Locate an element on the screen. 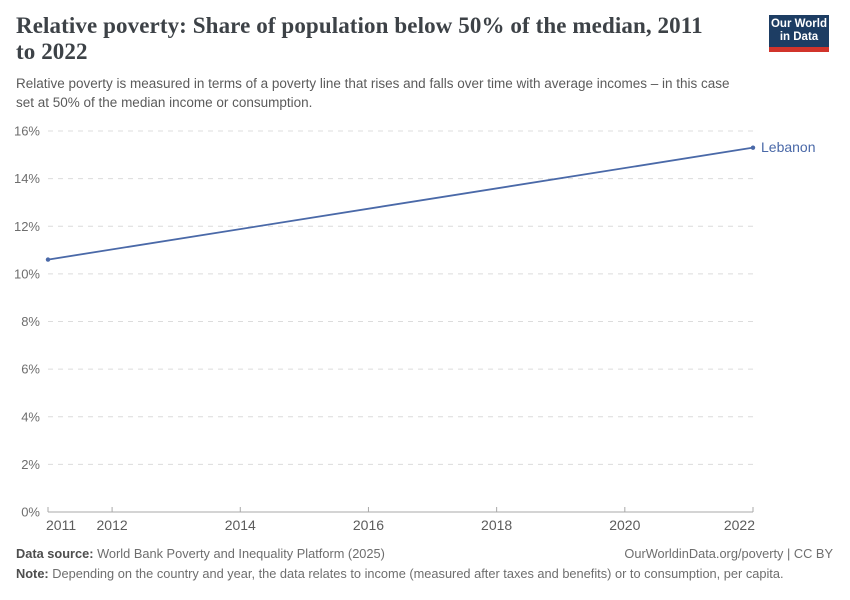 The image size is (850, 600). y-tick-label: 4% is located at coordinates (30, 416).